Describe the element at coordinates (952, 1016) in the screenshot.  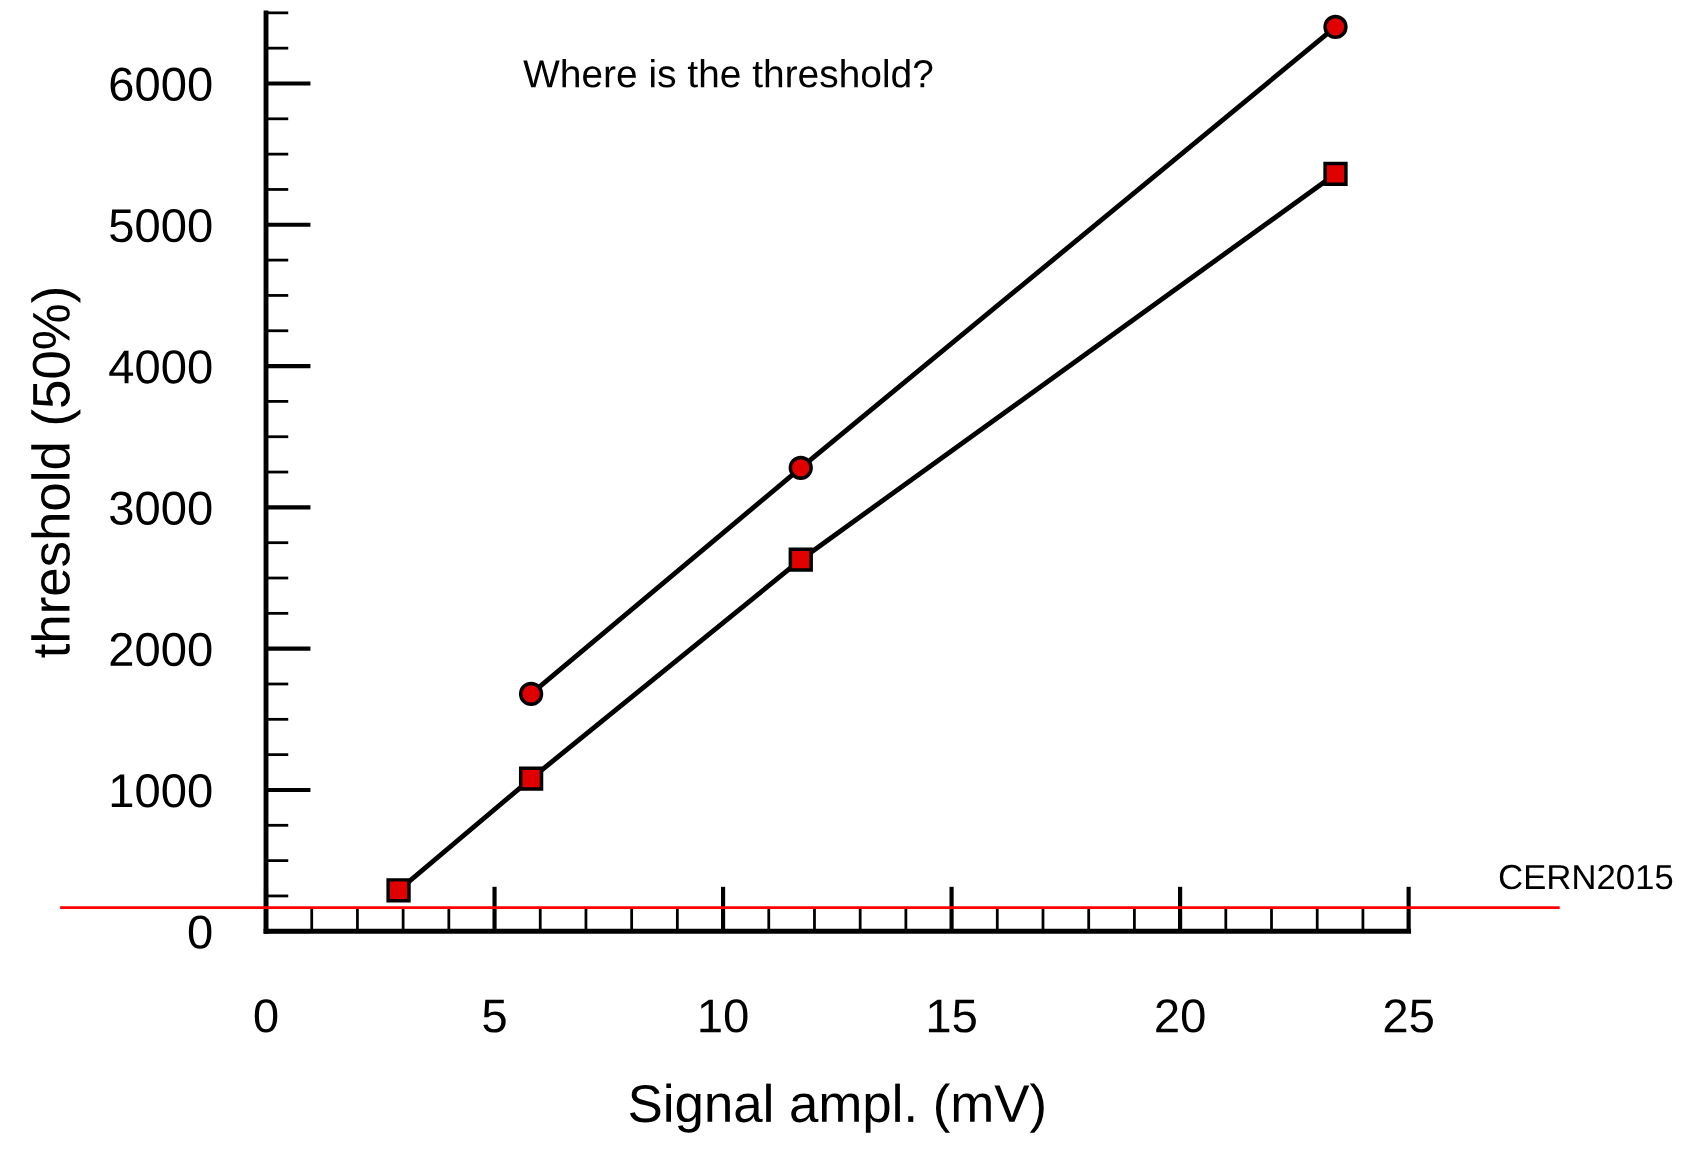
I see `x-tick-label: 15` at that location.